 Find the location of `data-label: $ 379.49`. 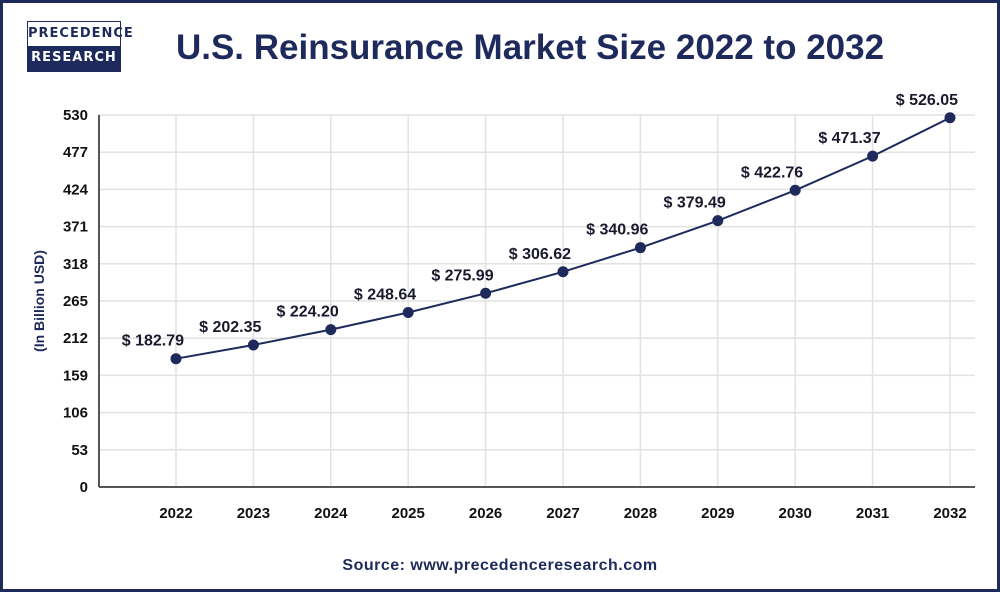

data-label: $ 379.49 is located at coordinates (695, 203).